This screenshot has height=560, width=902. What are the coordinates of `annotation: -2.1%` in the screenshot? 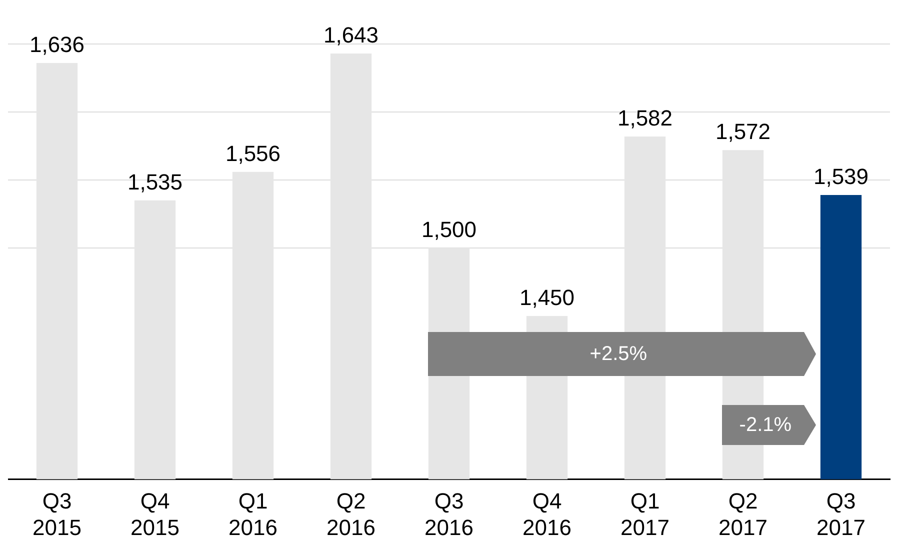 It's located at (765, 425).